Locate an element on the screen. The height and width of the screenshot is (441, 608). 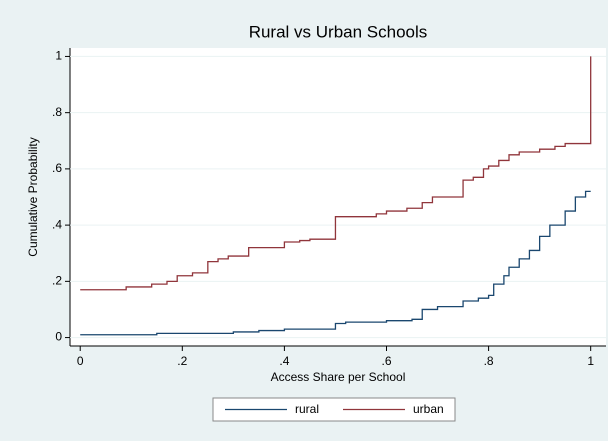
x-tick-label: .4 is located at coordinates (284, 361).